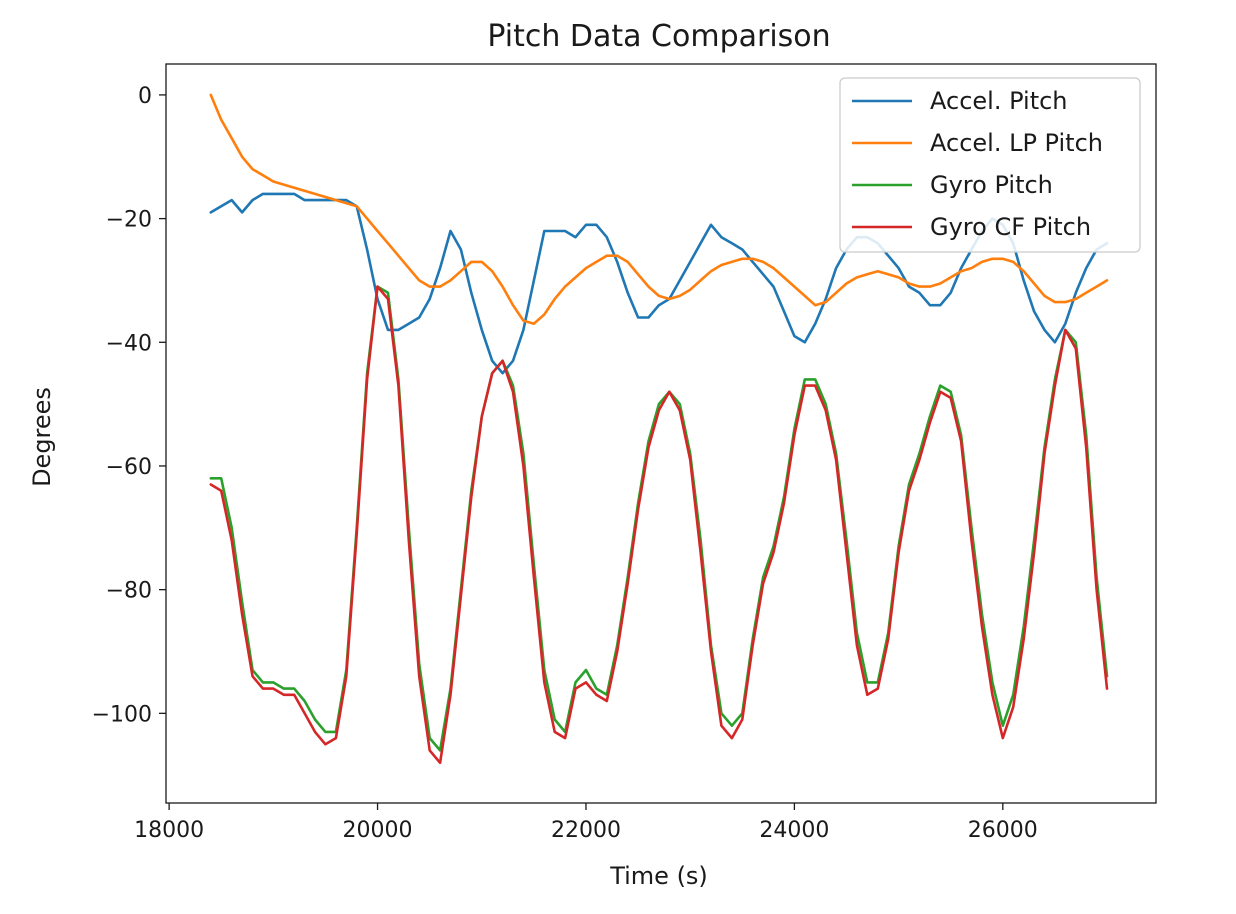 The image size is (1236, 914). I want to click on x-tick-label: 20000, so click(378, 830).